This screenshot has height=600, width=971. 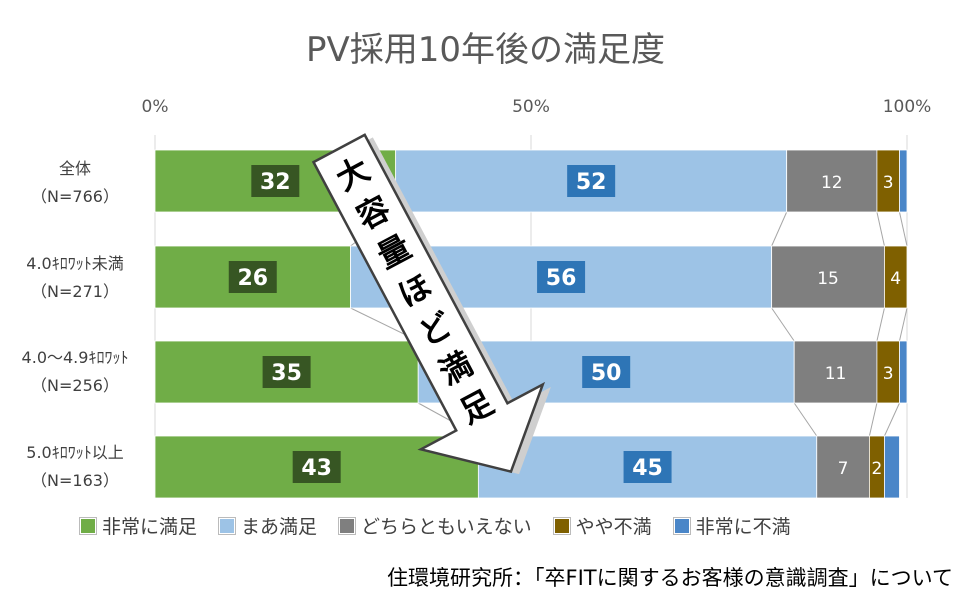 What do you see at coordinates (428, 303) in the screenshot?
I see `arrow-shape` at bounding box center [428, 303].